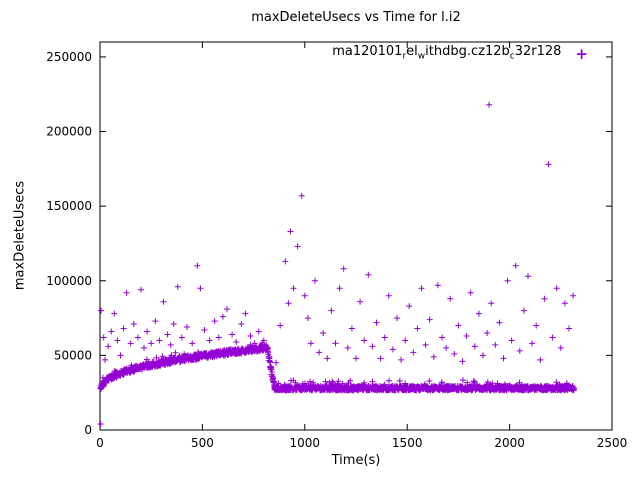 The height and width of the screenshot is (480, 640). I want to click on legend: ma120101relwithdbg.cz12bc32r128 +, so click(460, 54).